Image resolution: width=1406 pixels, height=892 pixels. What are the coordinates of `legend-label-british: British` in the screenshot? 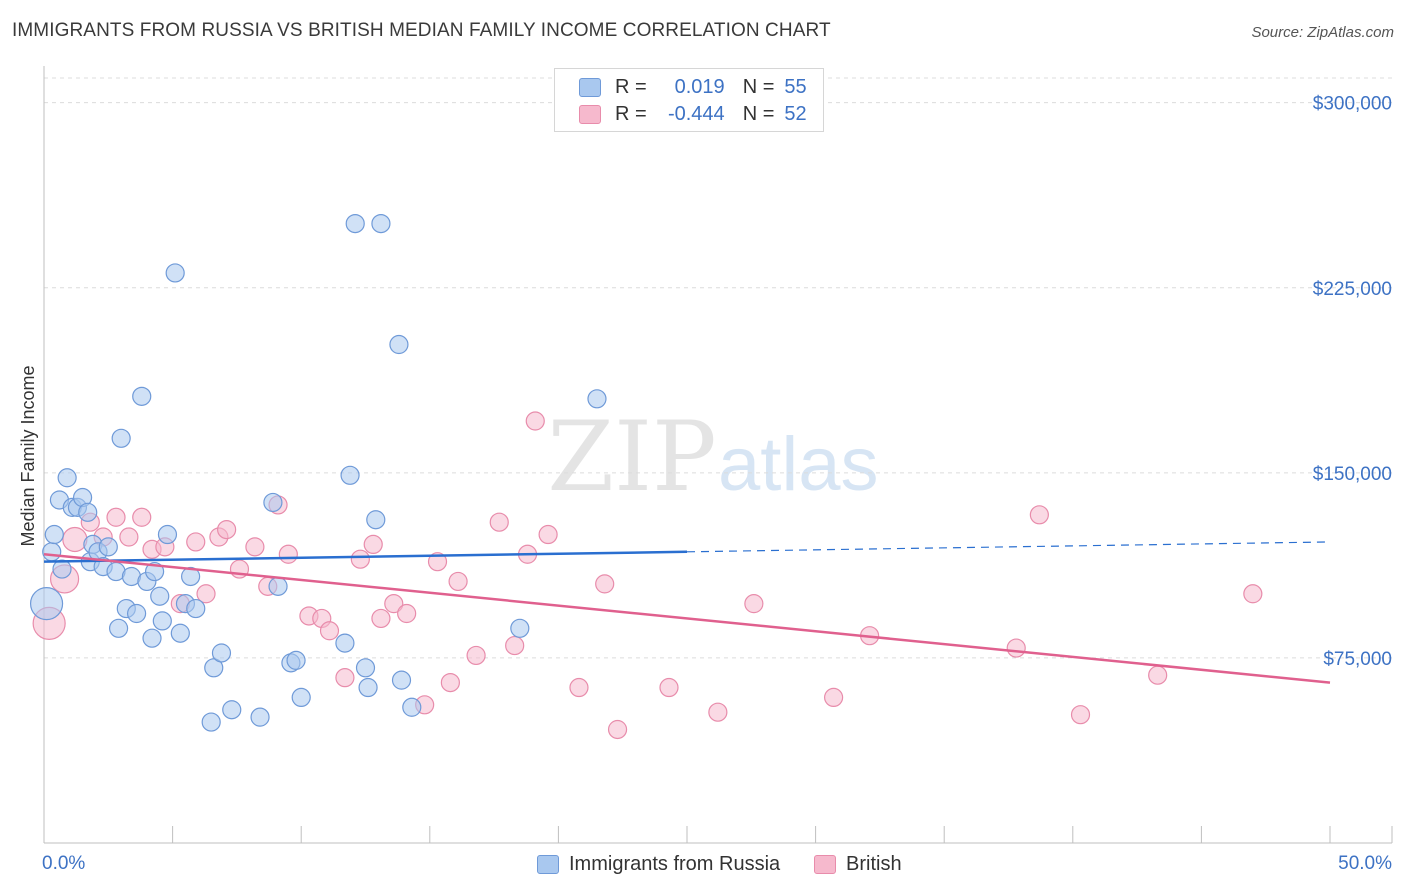 It's located at (874, 863).